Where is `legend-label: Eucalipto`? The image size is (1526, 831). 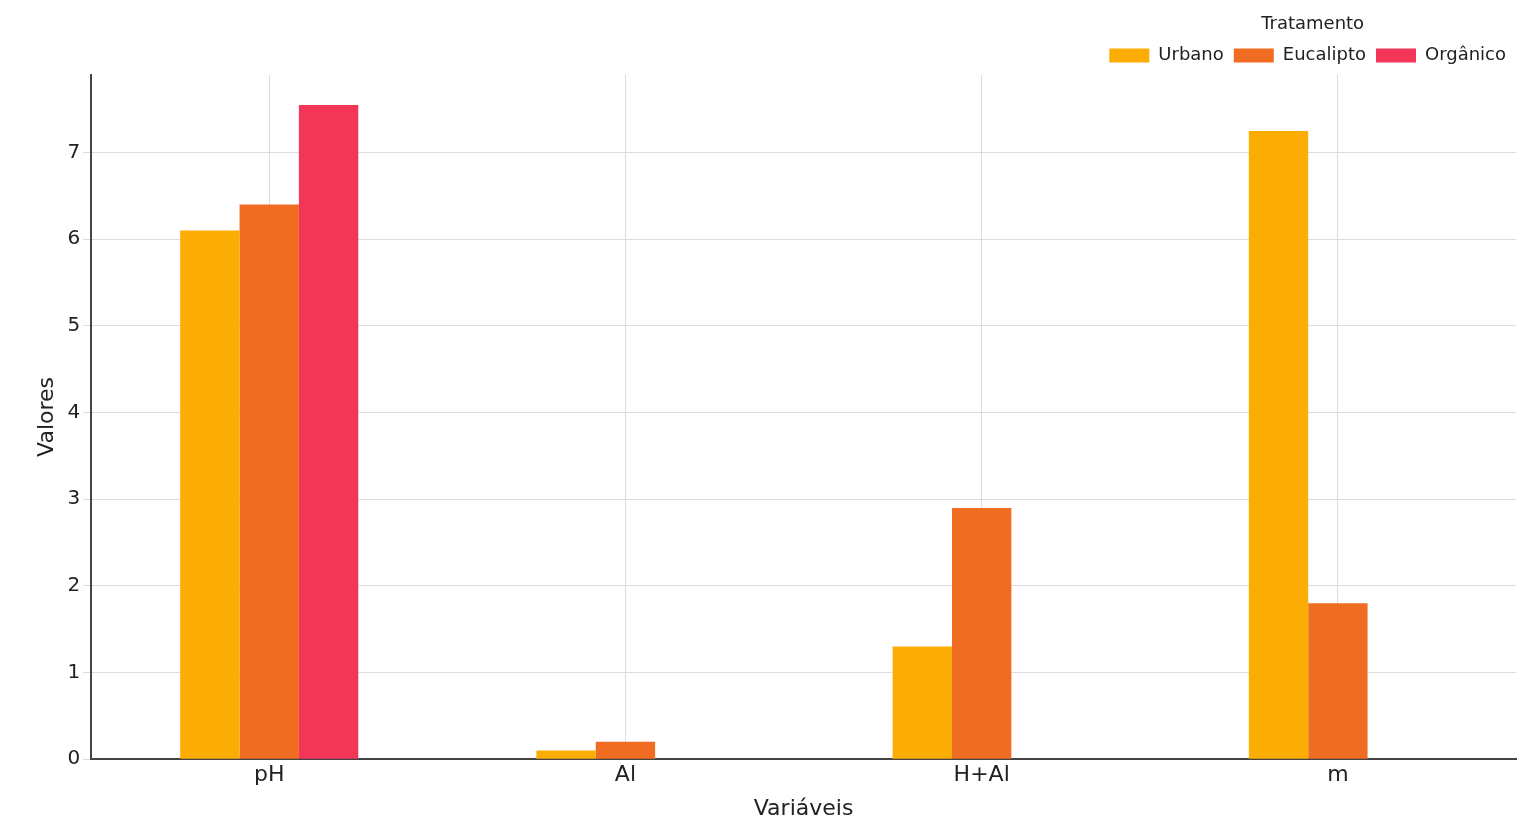 legend-label: Eucalipto is located at coordinates (1324, 54).